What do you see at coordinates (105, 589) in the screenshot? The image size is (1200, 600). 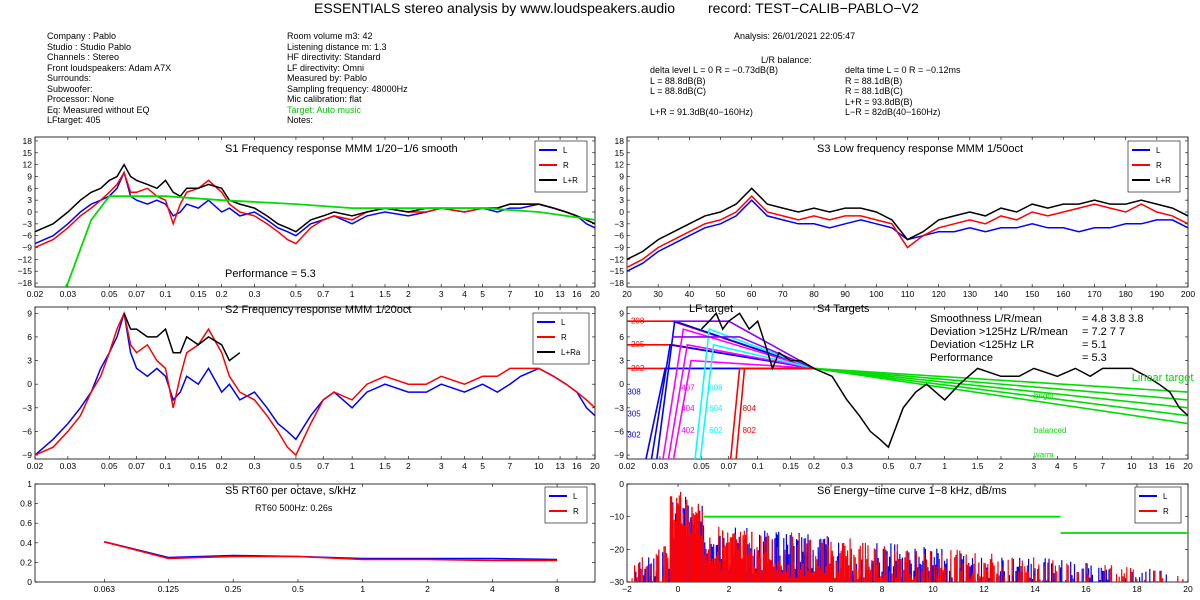 I see `x-tick-label: 0.063` at bounding box center [105, 589].